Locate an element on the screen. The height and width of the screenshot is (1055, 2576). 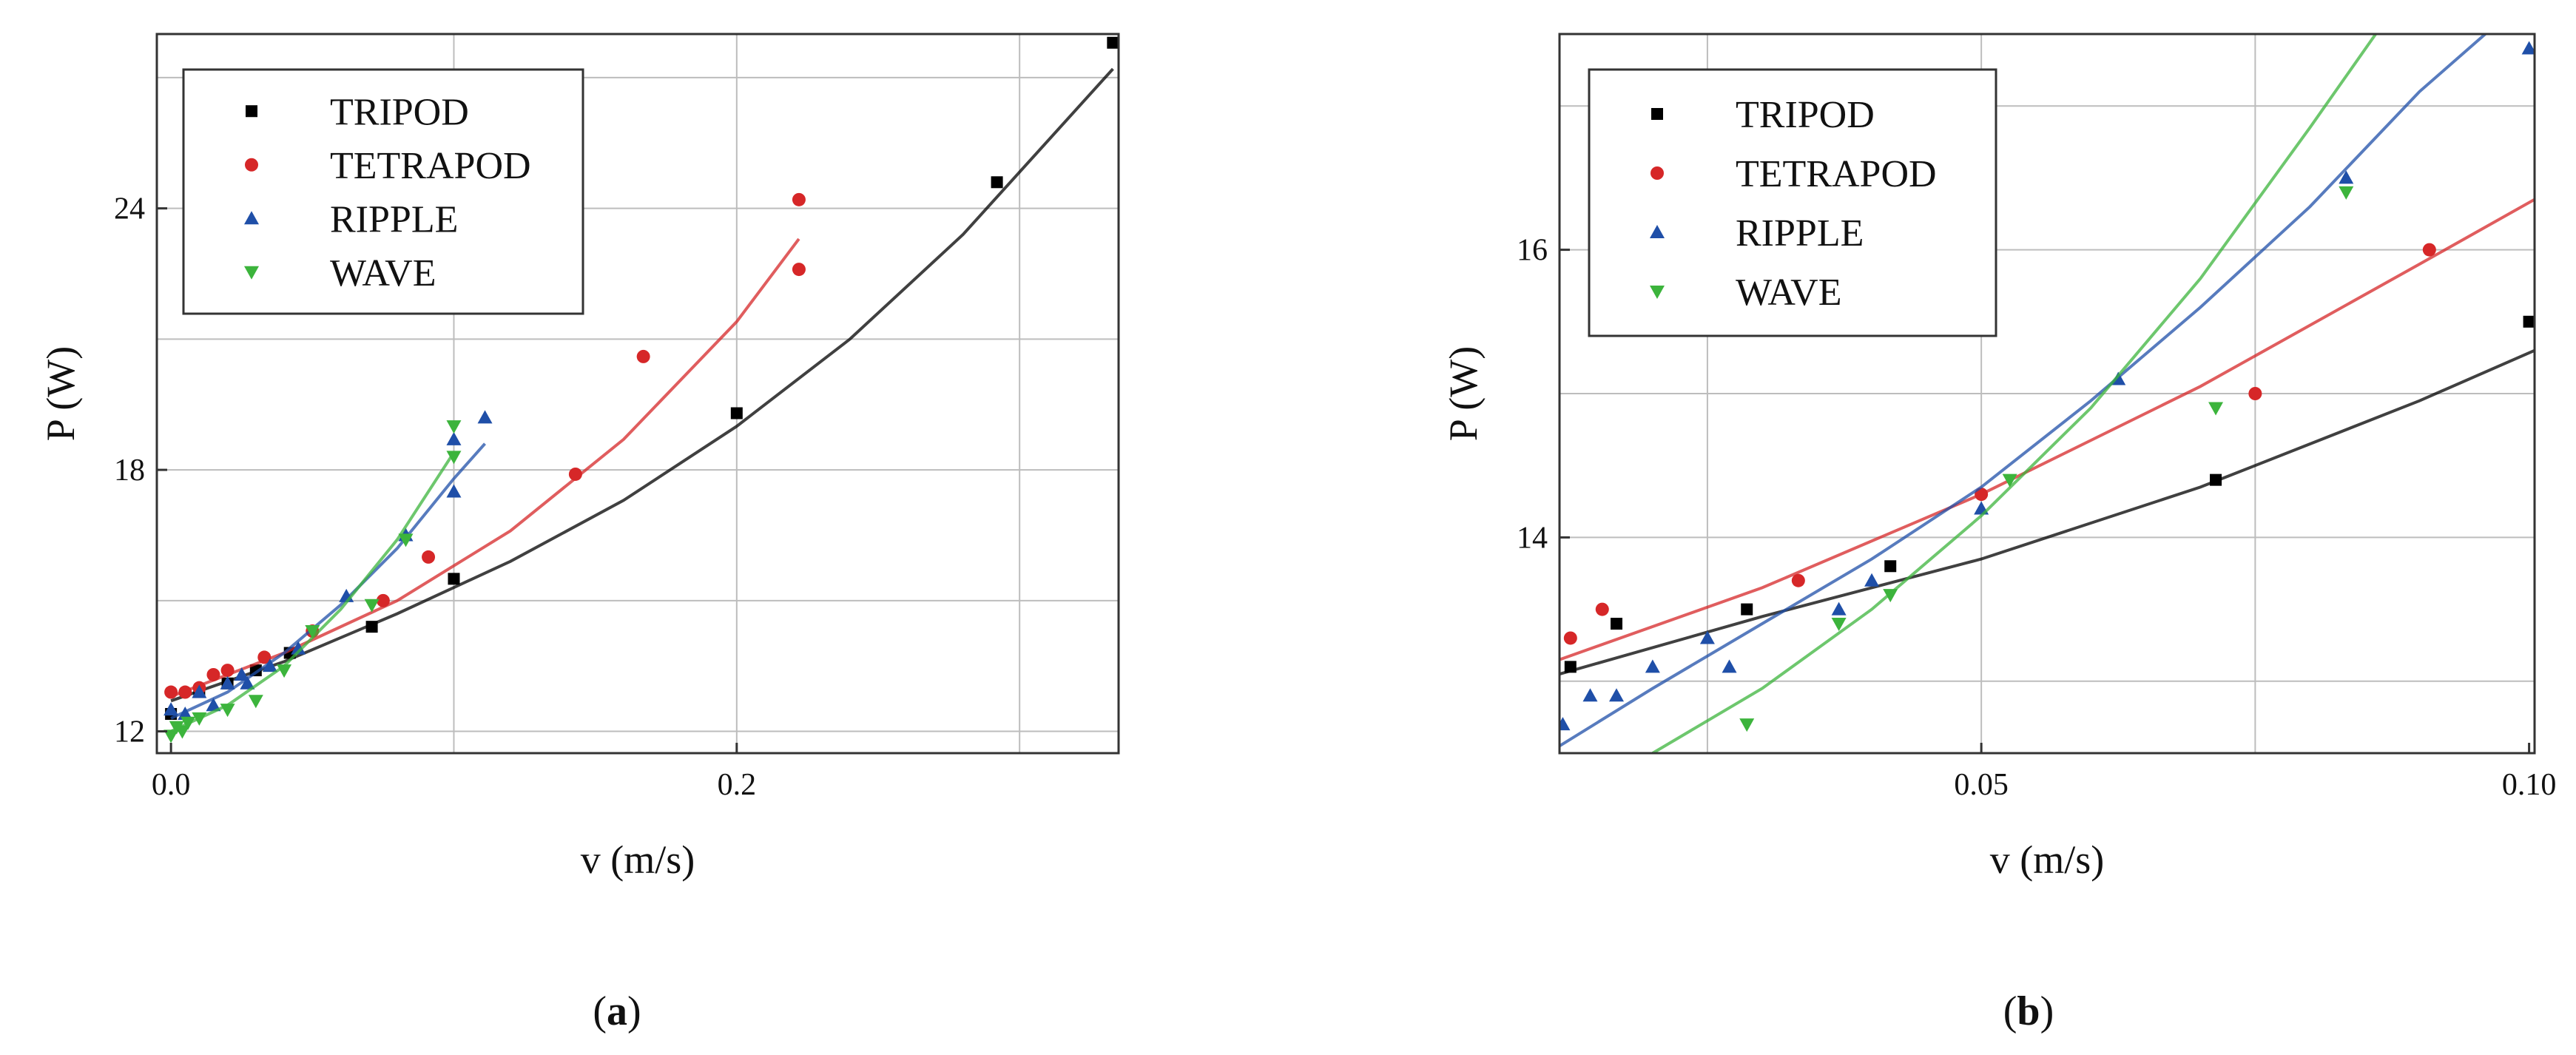
x-tick-label: 0.10 is located at coordinates (2529, 785).